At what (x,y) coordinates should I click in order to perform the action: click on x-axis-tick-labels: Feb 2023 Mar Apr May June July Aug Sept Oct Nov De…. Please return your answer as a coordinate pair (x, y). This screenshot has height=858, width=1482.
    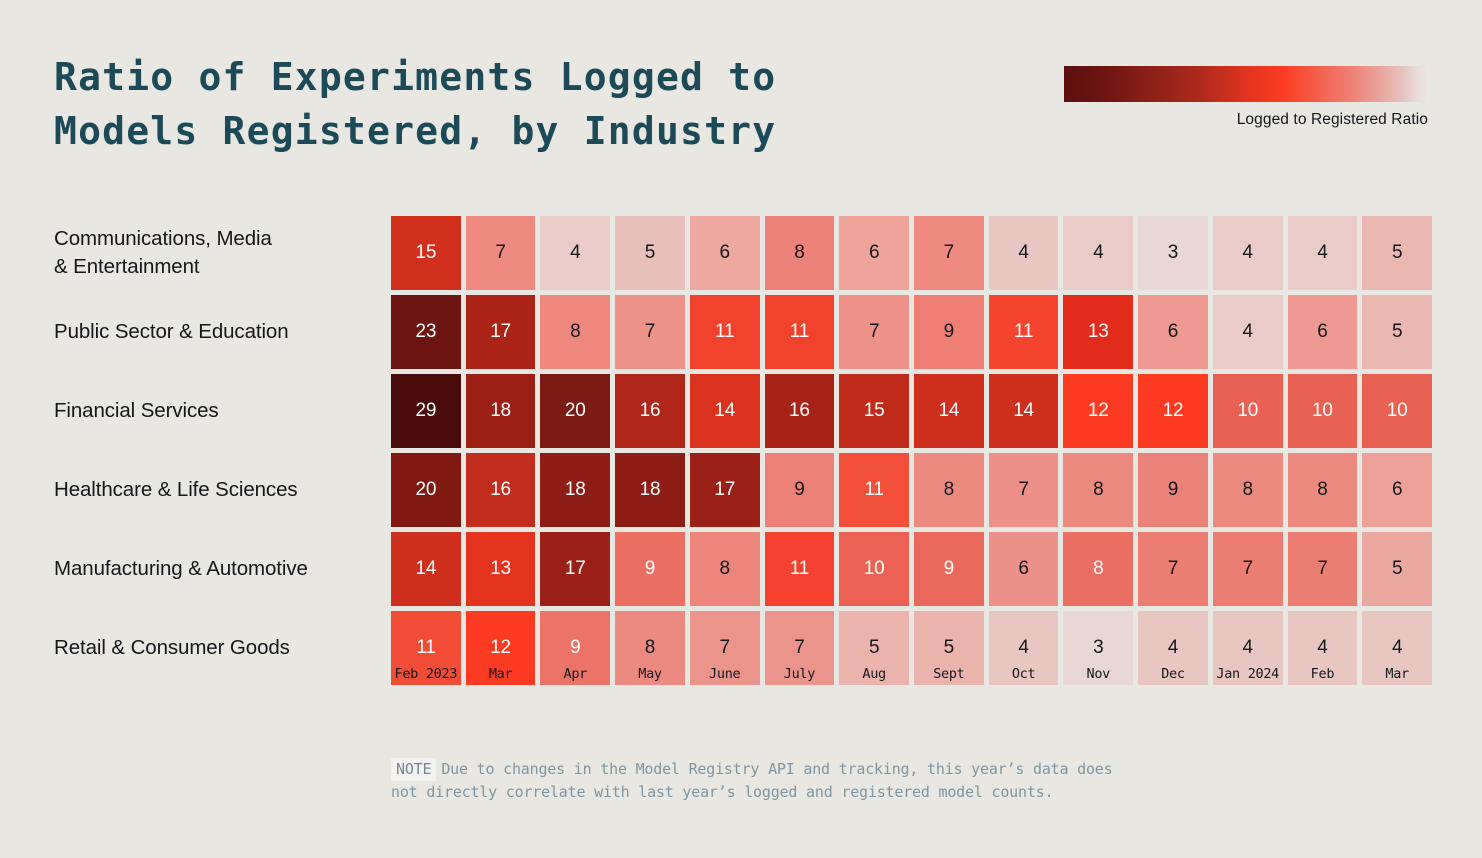
    Looking at the image, I should click on (911, 674).